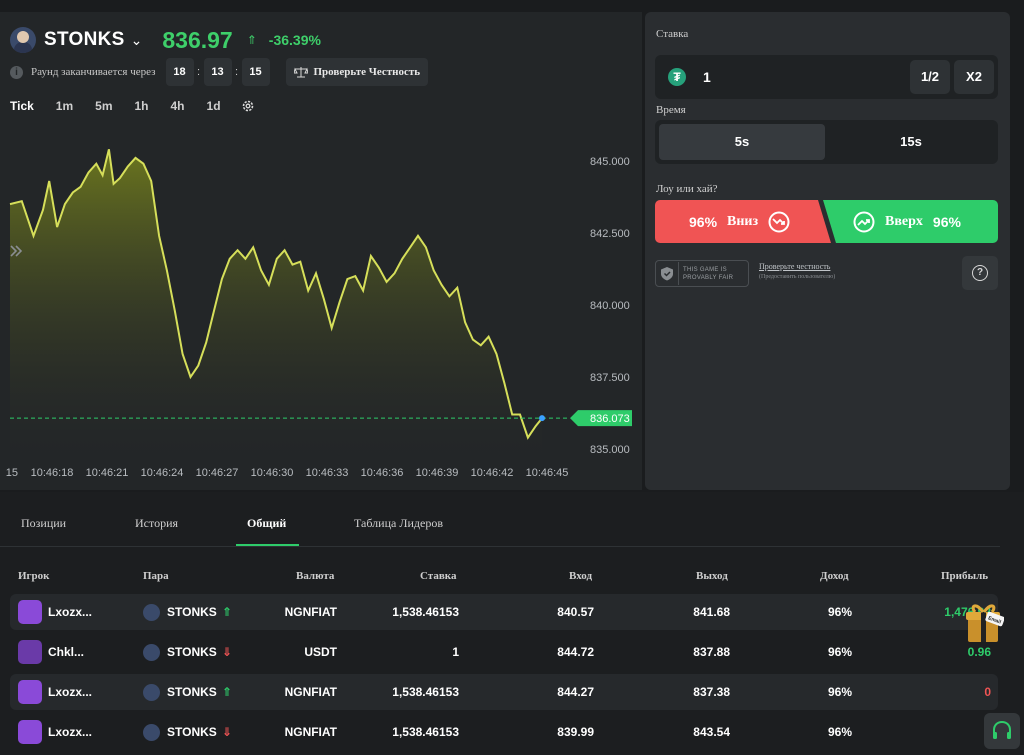  Describe the element at coordinates (136, 39) in the screenshot. I see `chevron-down-icon: ⌄` at that location.